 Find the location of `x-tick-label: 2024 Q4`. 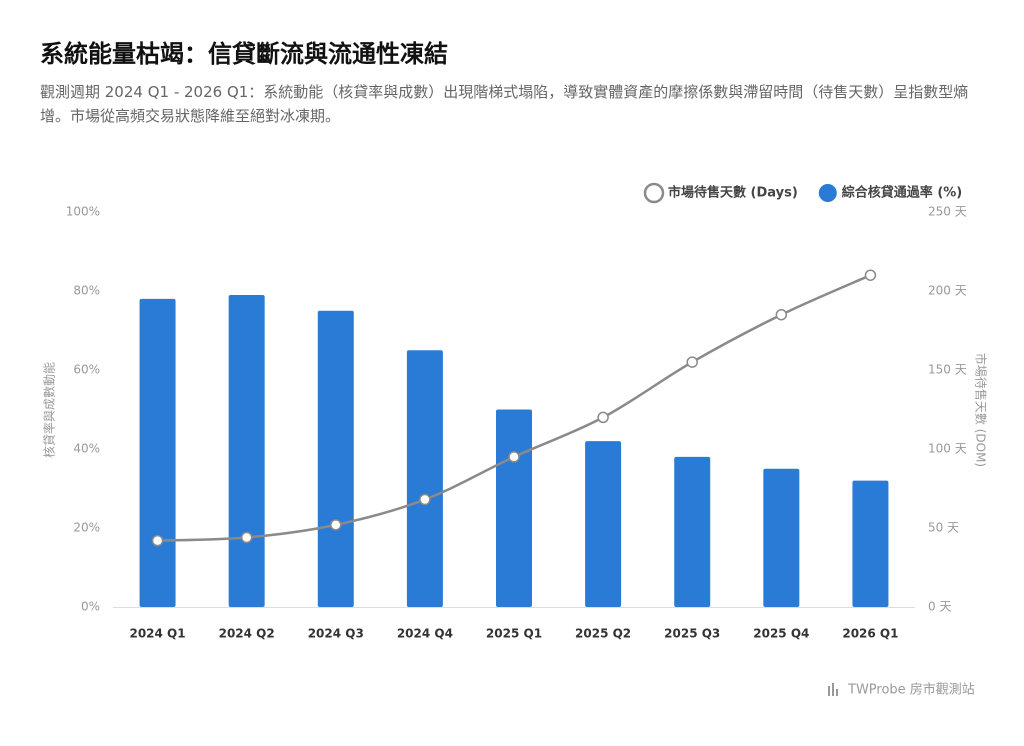

x-tick-label: 2024 Q4 is located at coordinates (425, 634).